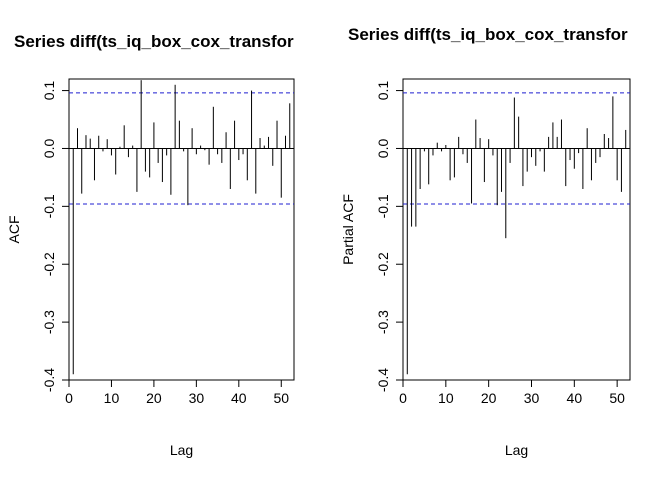 The height and width of the screenshot is (480, 672). I want to click on acf-x-tick-label: 20, so click(154, 398).